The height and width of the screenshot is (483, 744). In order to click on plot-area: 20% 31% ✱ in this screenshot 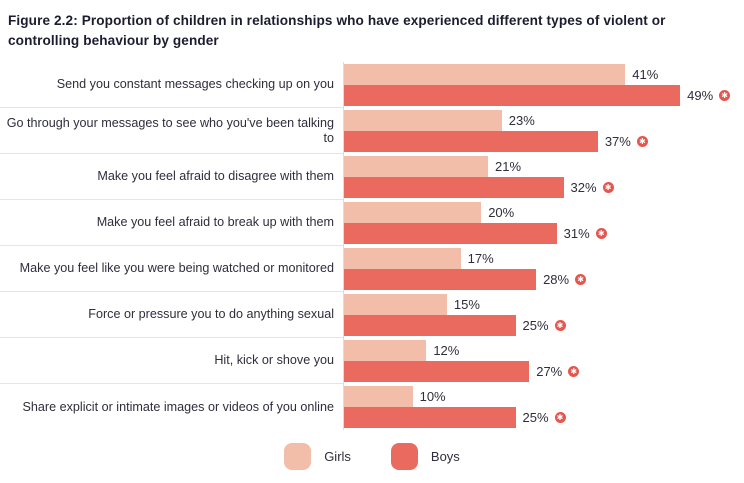, I will do `click(543, 223)`.